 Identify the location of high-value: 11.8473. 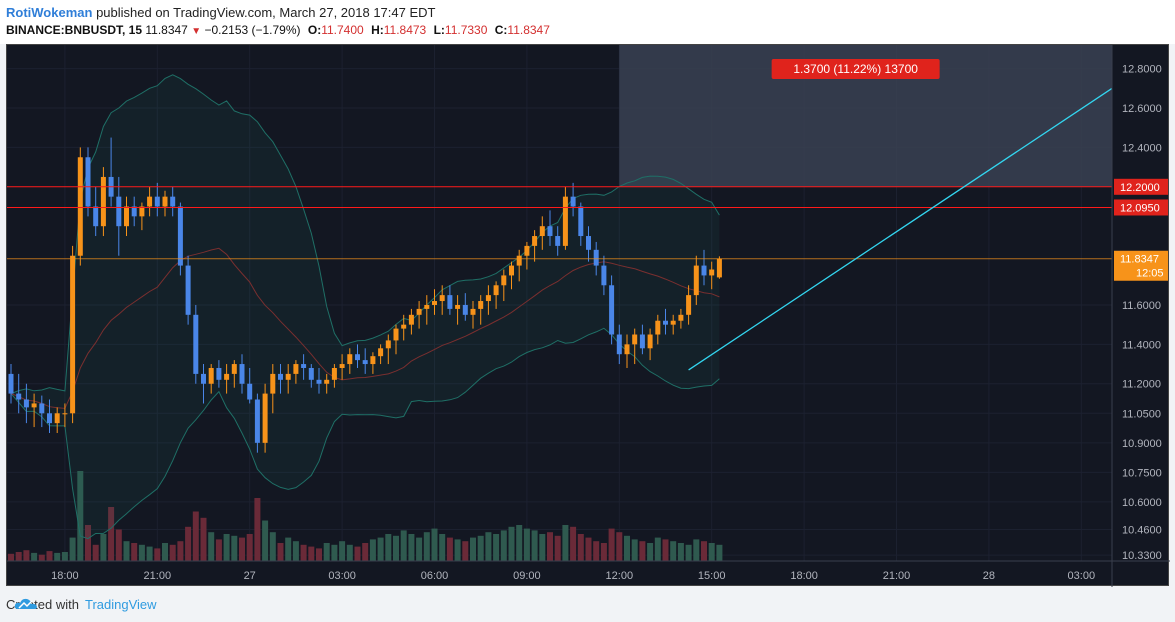
(405, 30).